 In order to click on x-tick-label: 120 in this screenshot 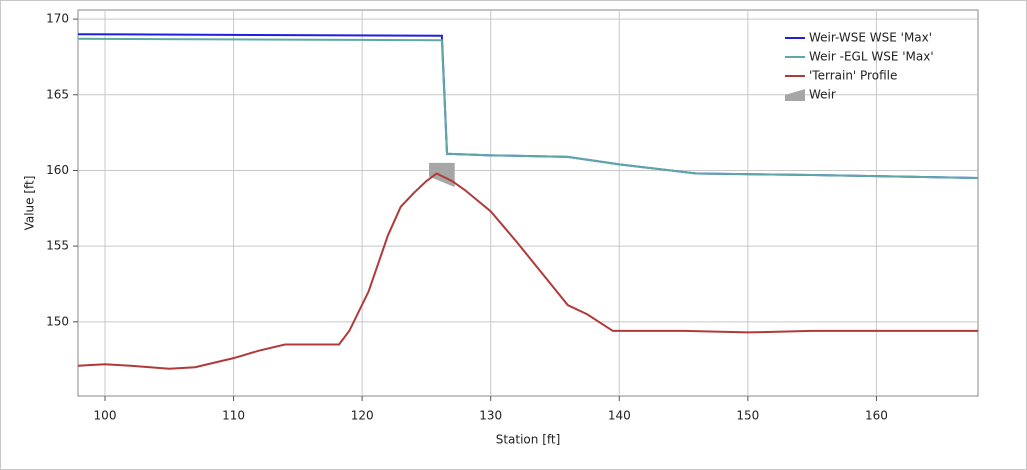, I will do `click(362, 416)`.